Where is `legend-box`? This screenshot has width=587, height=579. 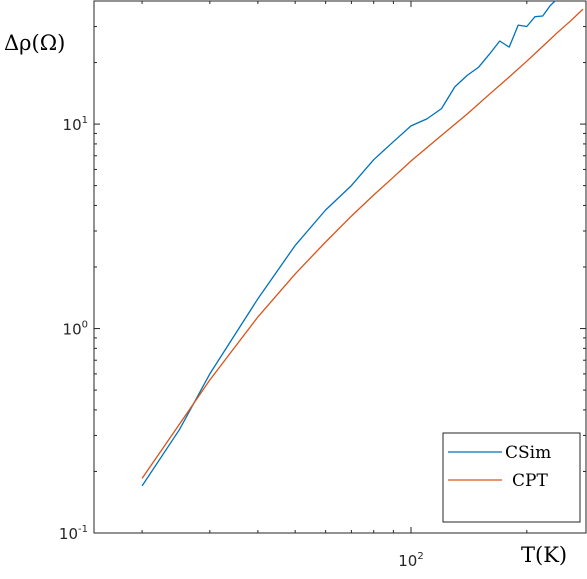 legend-box is located at coordinates (511, 477).